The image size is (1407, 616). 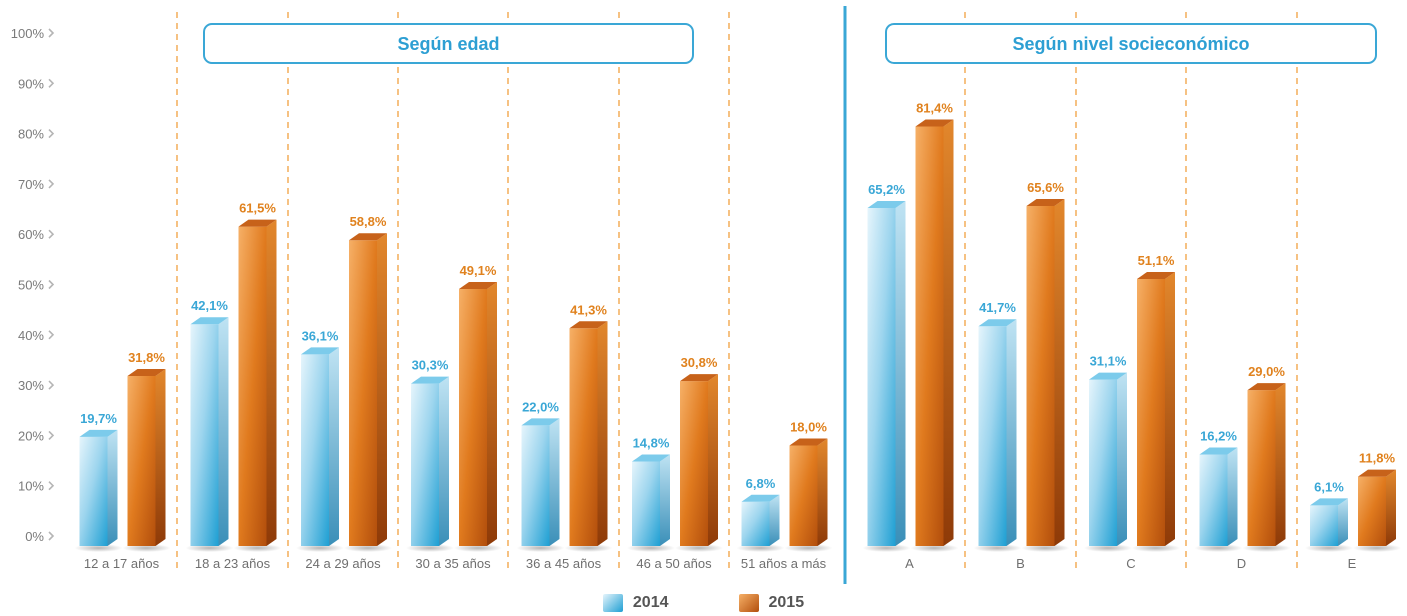 What do you see at coordinates (343, 563) in the screenshot?
I see `category-label: 24 a 29 años` at bounding box center [343, 563].